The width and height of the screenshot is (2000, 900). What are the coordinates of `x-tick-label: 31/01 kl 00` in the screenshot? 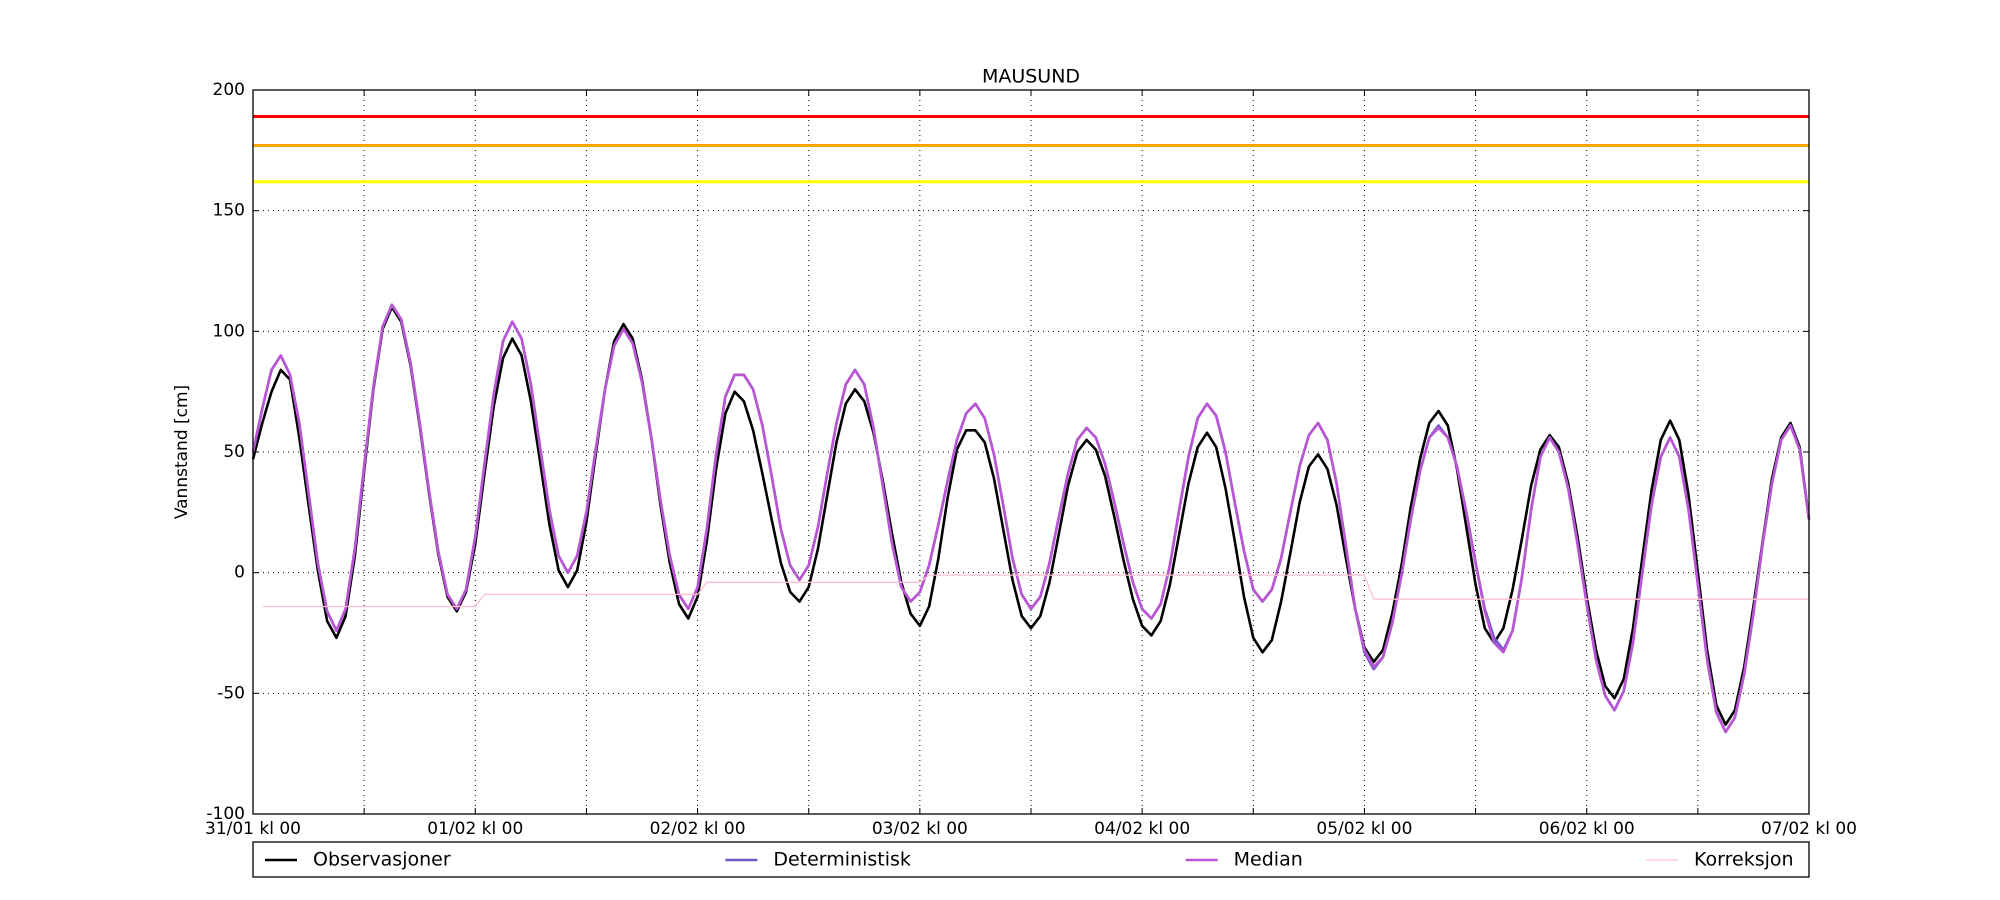 It's located at (253, 829).